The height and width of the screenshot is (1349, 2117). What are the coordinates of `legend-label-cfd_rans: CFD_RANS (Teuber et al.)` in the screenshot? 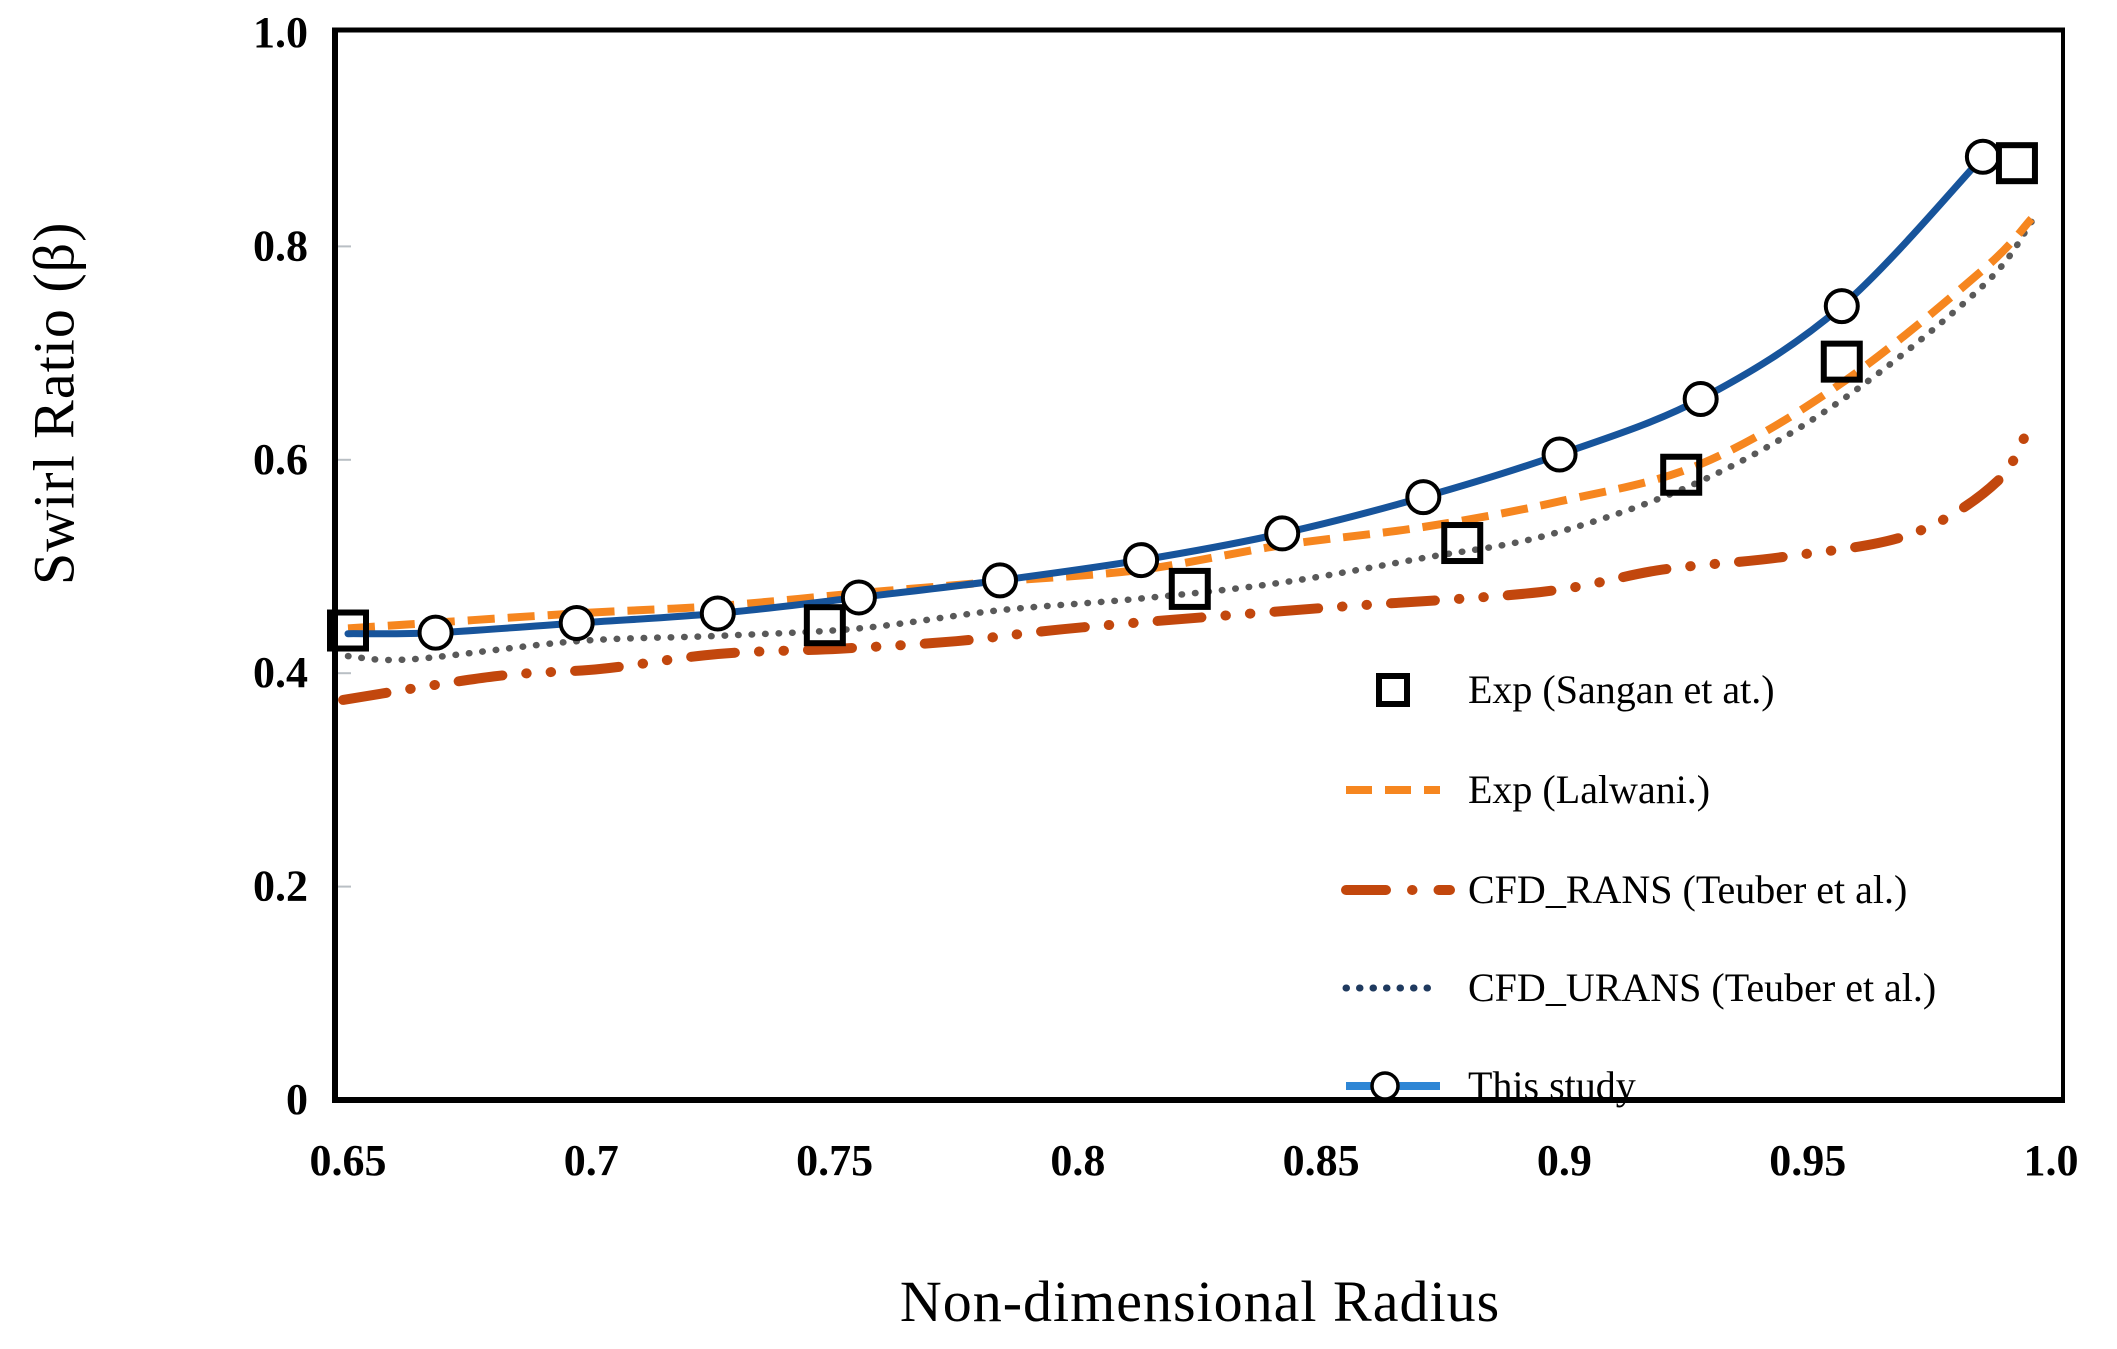 It's located at (1687, 889).